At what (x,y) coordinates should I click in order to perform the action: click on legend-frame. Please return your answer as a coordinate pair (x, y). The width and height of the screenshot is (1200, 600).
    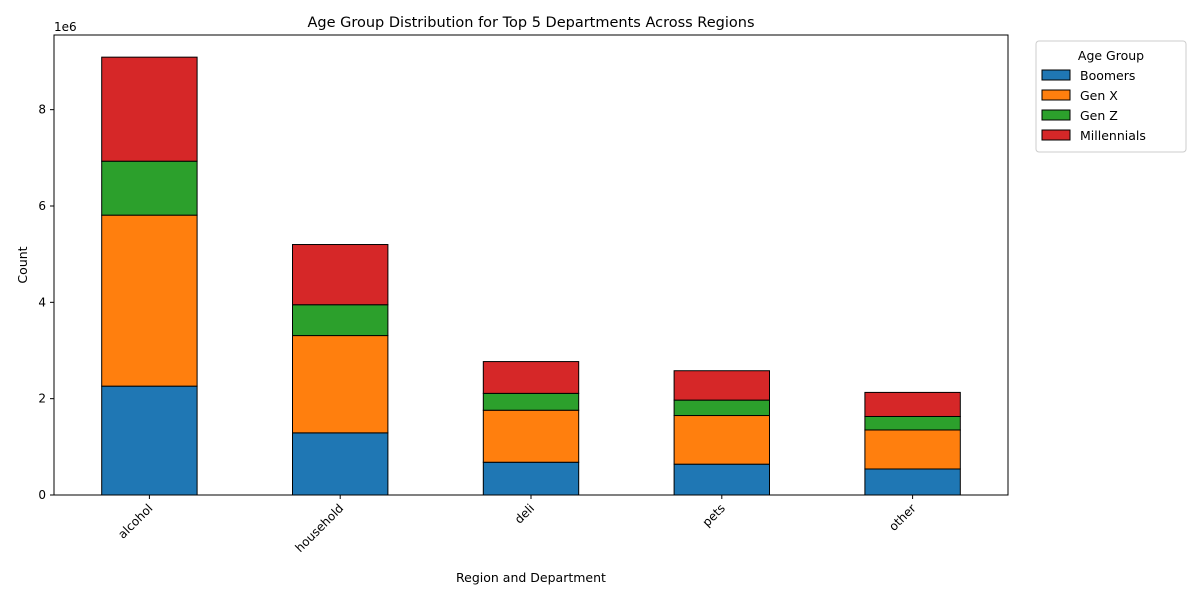
    Looking at the image, I should click on (1111, 96).